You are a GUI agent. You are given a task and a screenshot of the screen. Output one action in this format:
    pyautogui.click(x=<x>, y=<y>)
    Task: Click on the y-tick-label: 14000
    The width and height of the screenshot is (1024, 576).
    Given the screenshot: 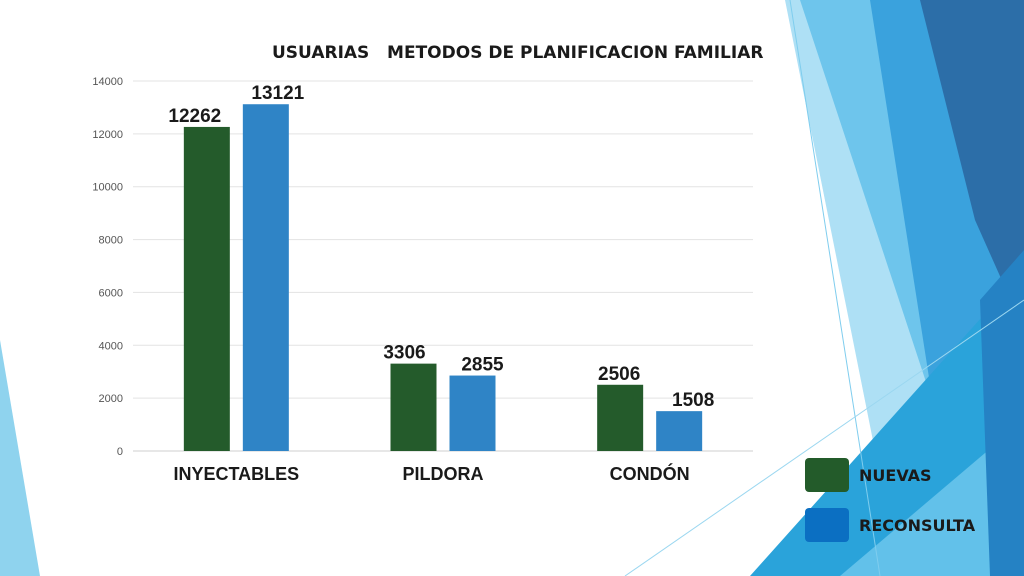 What is the action you would take?
    pyautogui.click(x=107, y=82)
    